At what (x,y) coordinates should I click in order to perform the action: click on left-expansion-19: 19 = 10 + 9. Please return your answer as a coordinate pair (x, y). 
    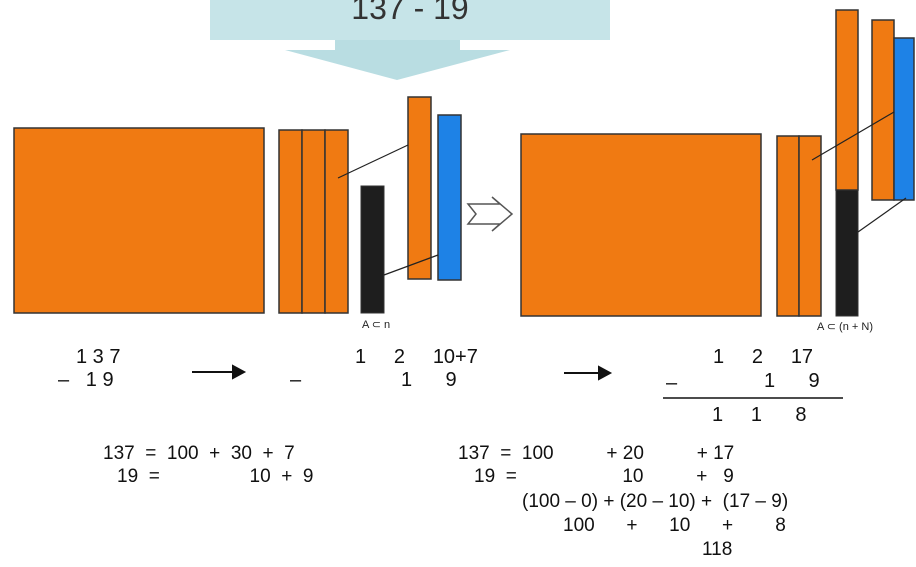
    Looking at the image, I should click on (215, 476).